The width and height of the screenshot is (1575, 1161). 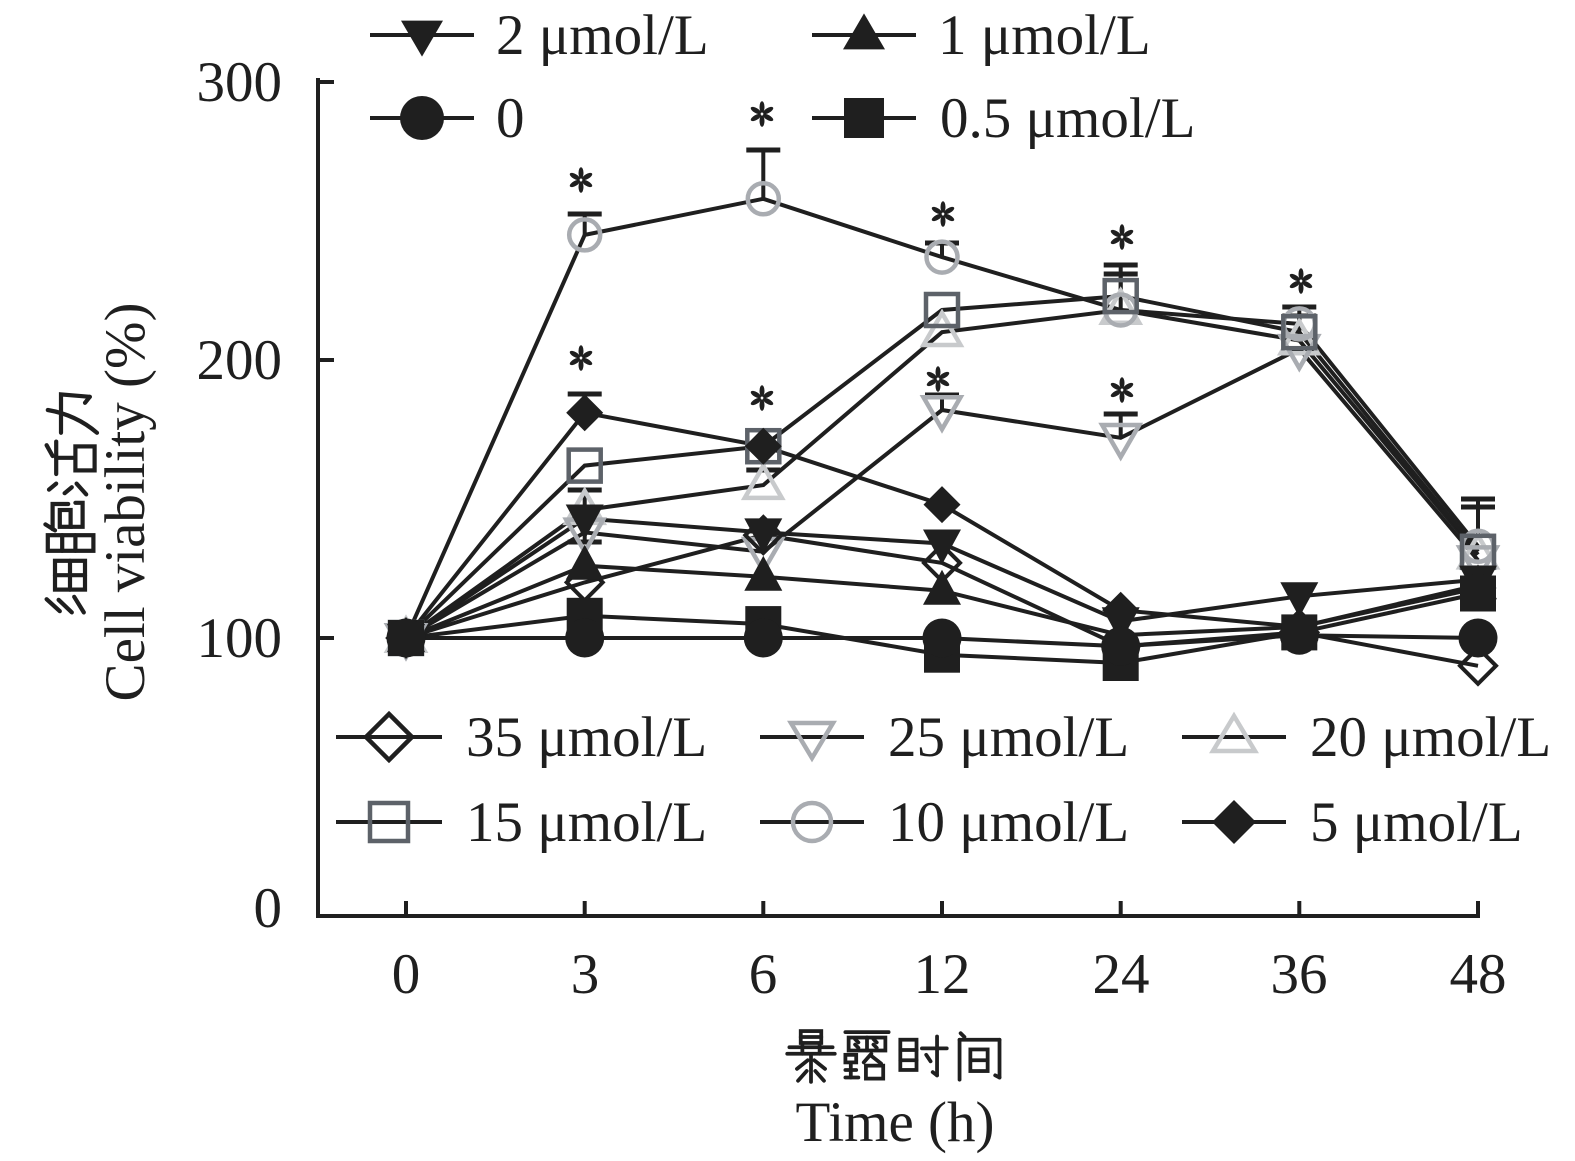 What do you see at coordinates (1121, 974) in the screenshot?
I see `svg-text: 24` at bounding box center [1121, 974].